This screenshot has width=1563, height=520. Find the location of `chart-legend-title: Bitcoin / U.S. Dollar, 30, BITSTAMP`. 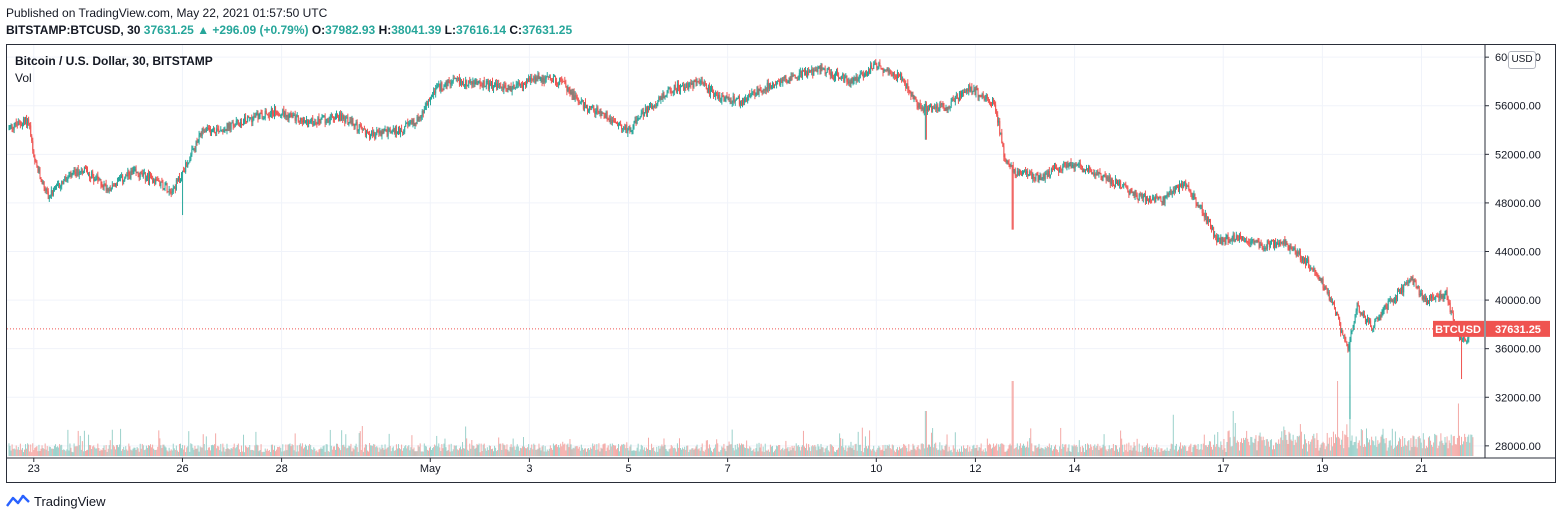

chart-legend-title: Bitcoin / U.S. Dollar, 30, BITSTAMP is located at coordinates (114, 61).